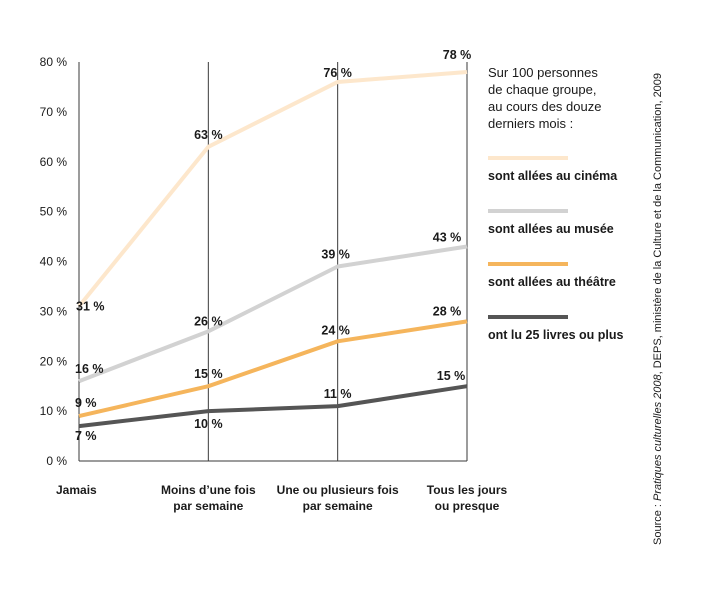 This screenshot has height=591, width=709. Describe the element at coordinates (54, 262) in the screenshot. I see `y-tick-label: 40 %` at that location.